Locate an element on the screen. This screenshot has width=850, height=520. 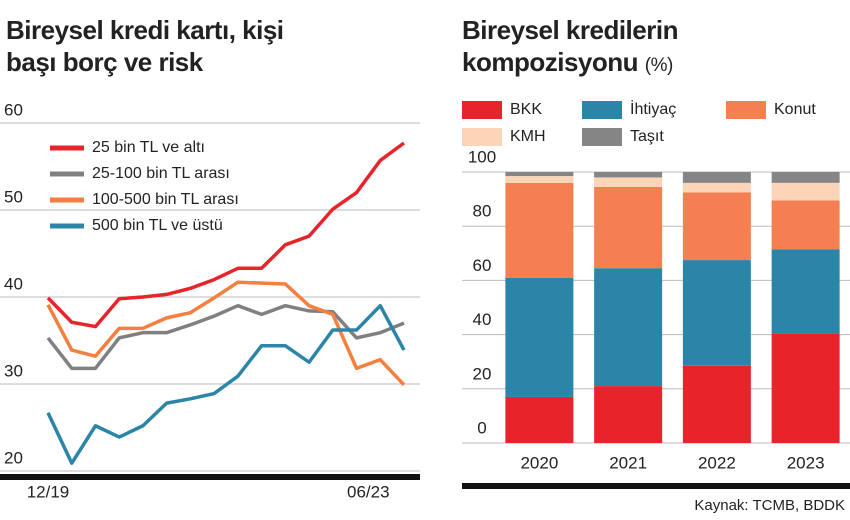
y-tick-label: 0 is located at coordinates (481, 427).